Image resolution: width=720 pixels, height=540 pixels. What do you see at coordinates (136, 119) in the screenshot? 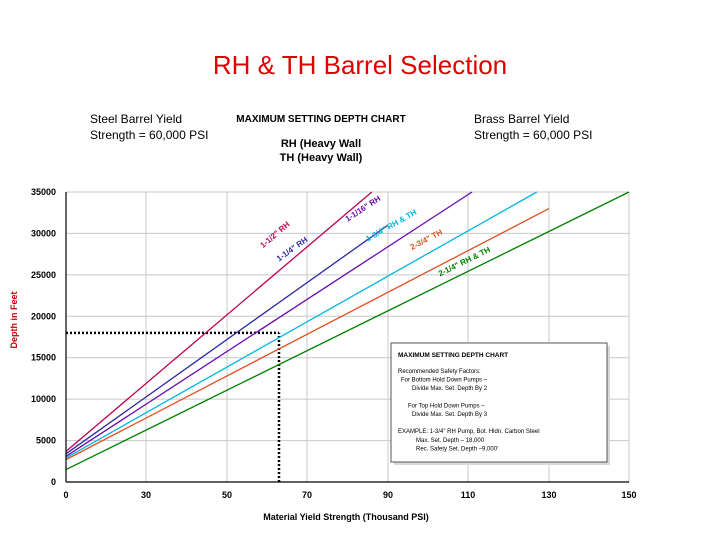
I see `steel-note-line-1: Steel Barrel Yield` at bounding box center [136, 119].